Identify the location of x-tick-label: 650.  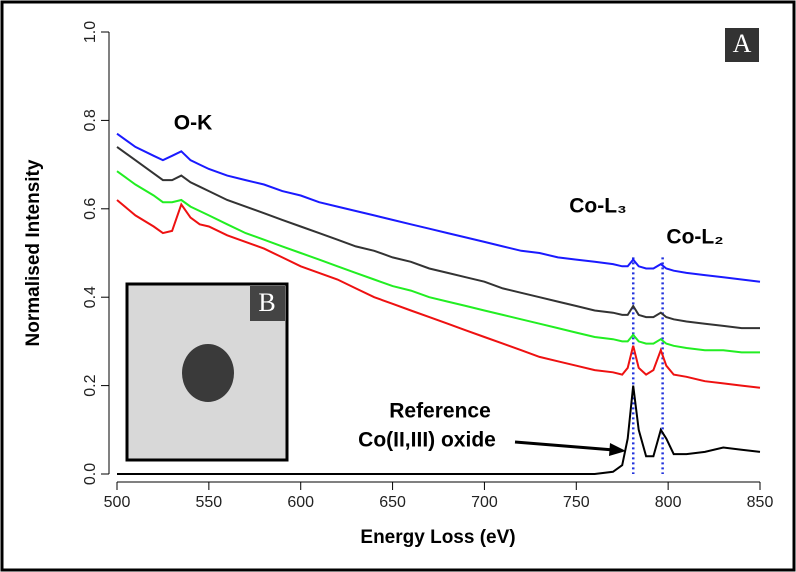
(392, 502).